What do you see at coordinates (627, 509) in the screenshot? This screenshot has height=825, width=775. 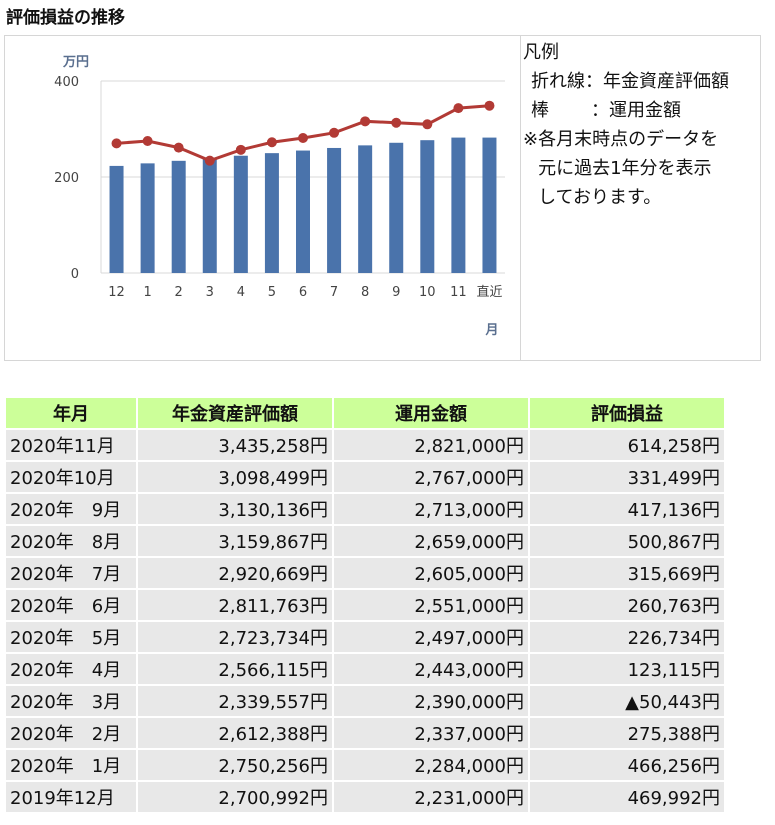 I see `cell-profit-loss: 417,136円` at bounding box center [627, 509].